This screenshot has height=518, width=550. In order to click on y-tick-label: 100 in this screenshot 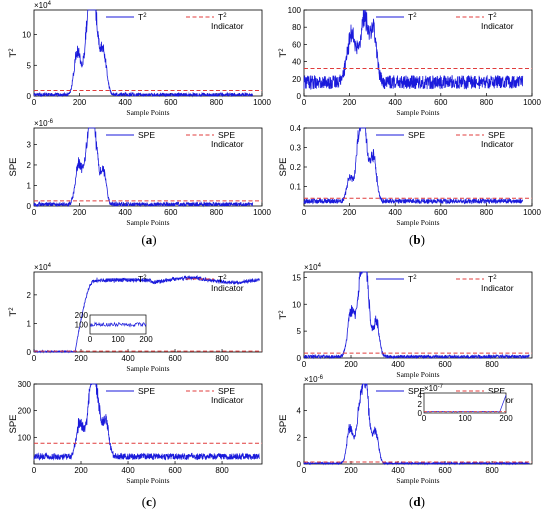, I will do `click(295, 10)`.